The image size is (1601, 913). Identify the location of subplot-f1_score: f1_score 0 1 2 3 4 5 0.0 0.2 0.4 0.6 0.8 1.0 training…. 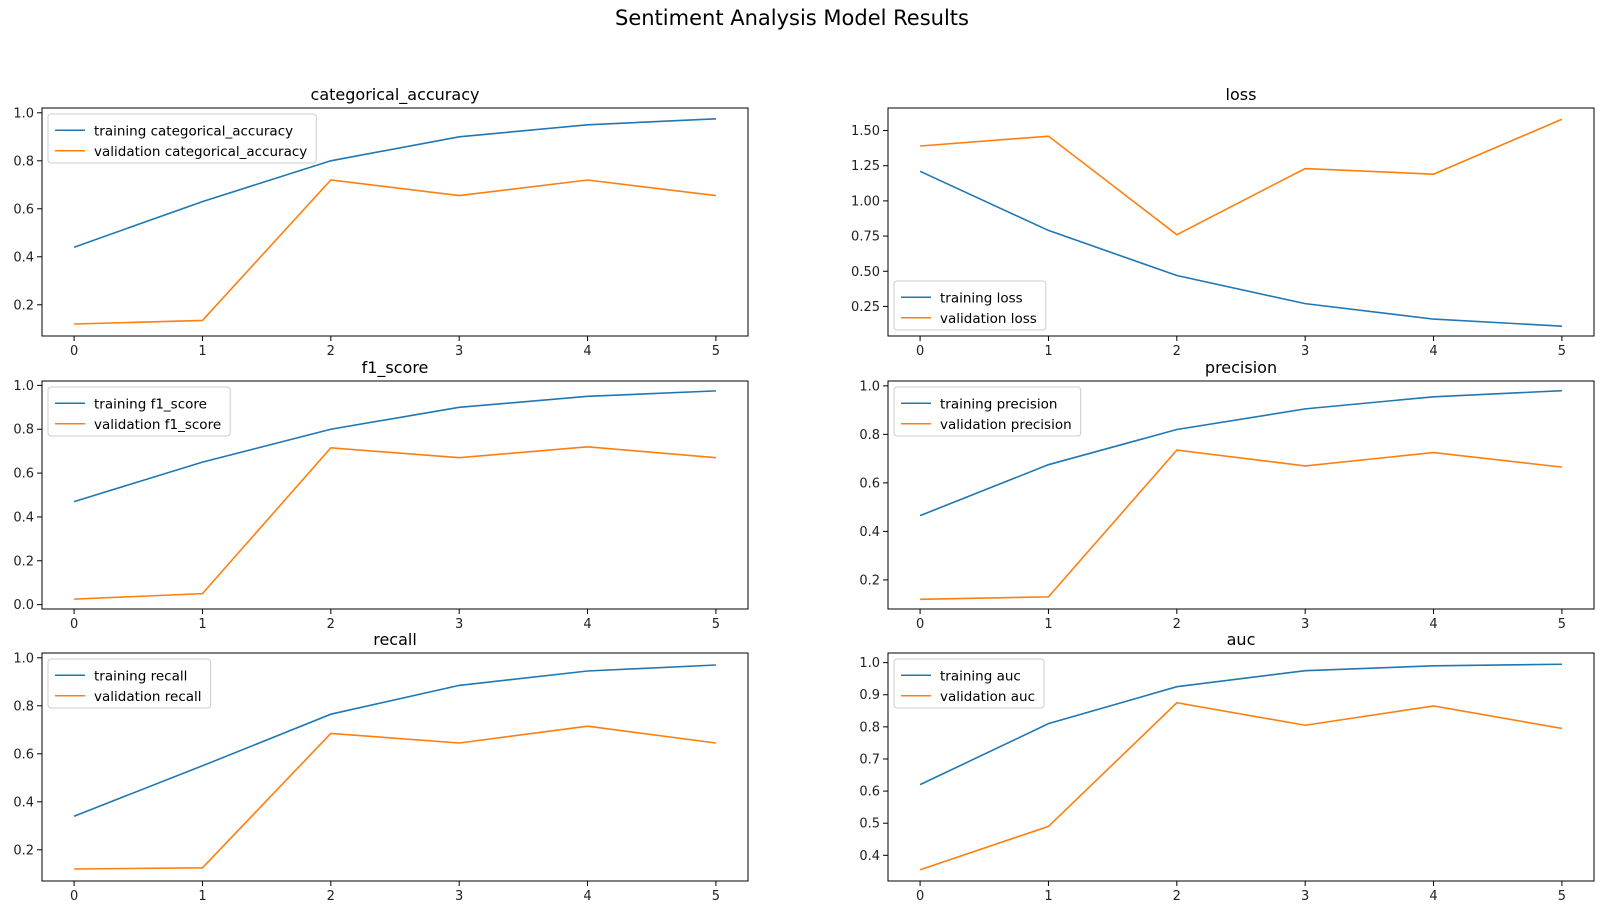
(381, 495).